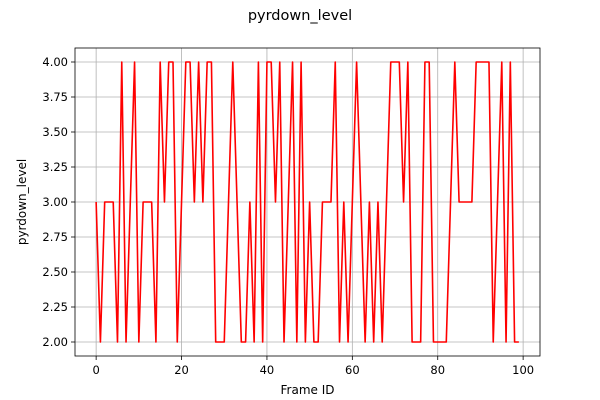 The image size is (600, 400). I want to click on y-tick-label: 4.00, so click(55, 62).